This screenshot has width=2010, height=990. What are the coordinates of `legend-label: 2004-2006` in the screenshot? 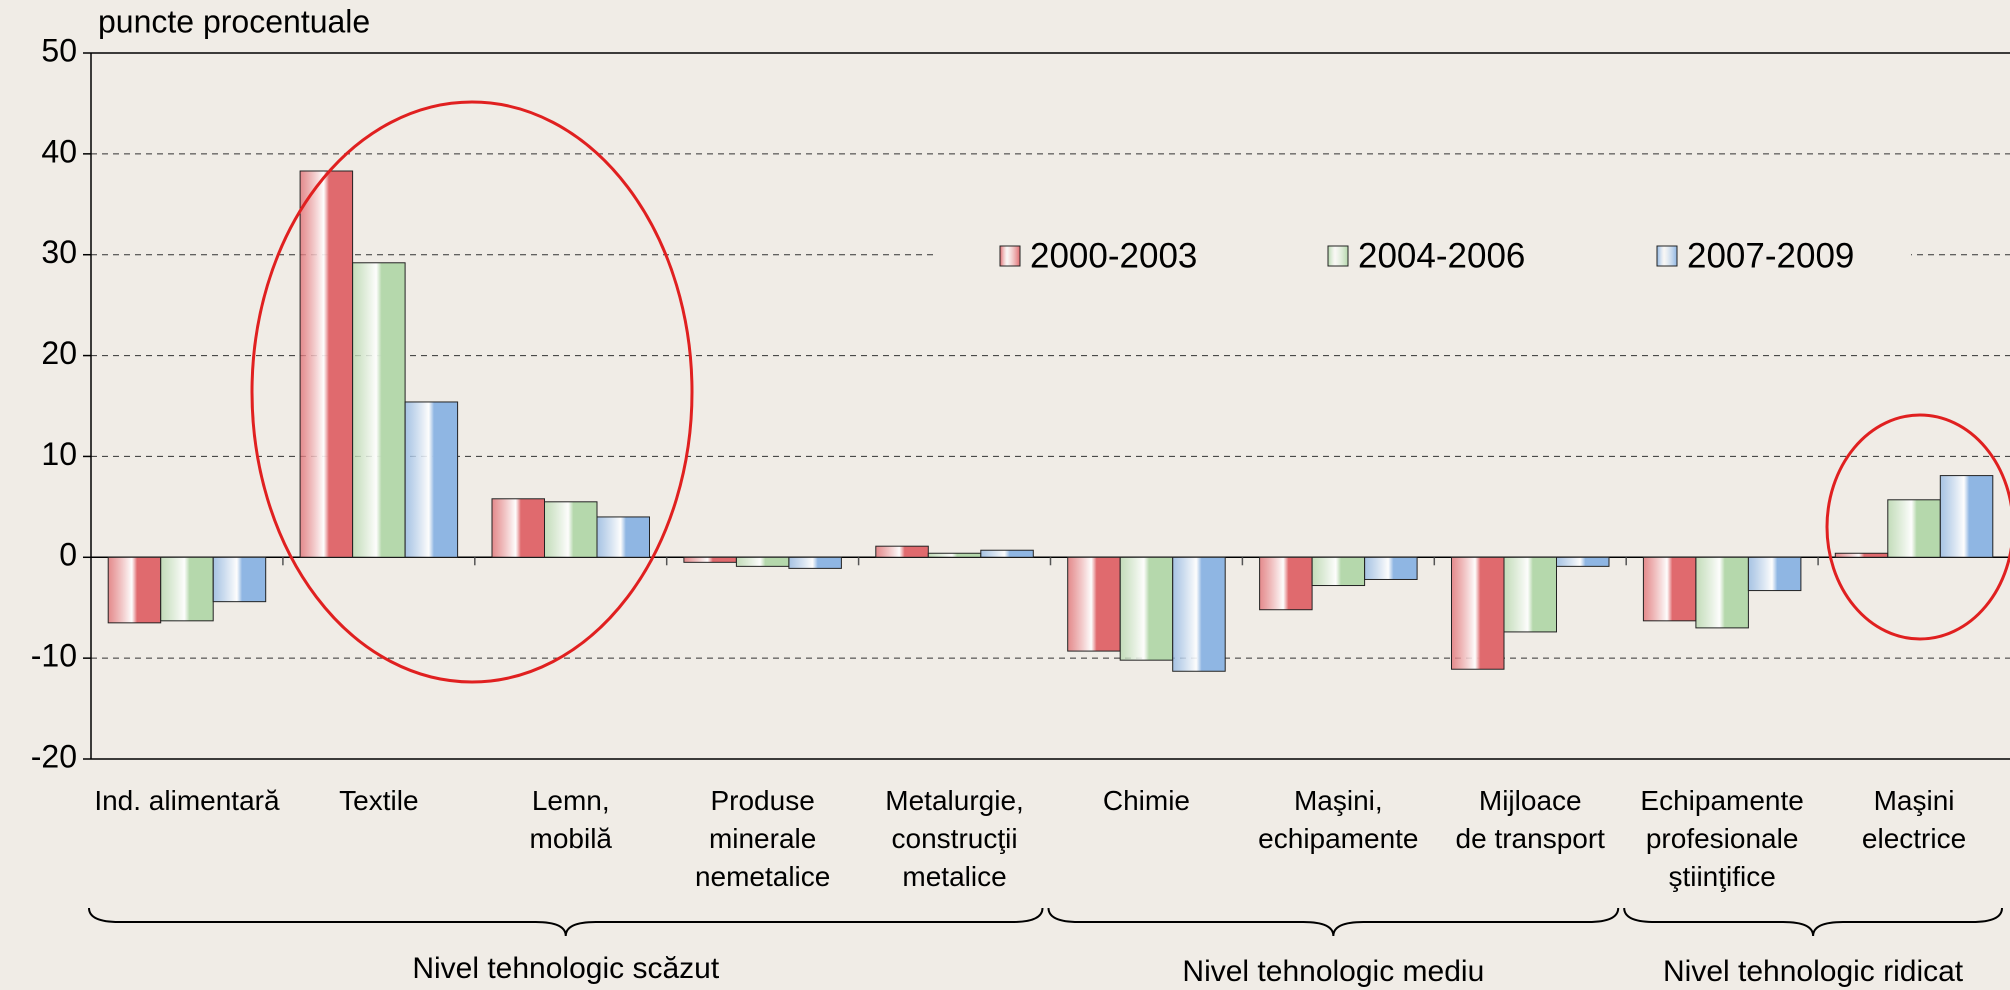 It's located at (1441, 255).